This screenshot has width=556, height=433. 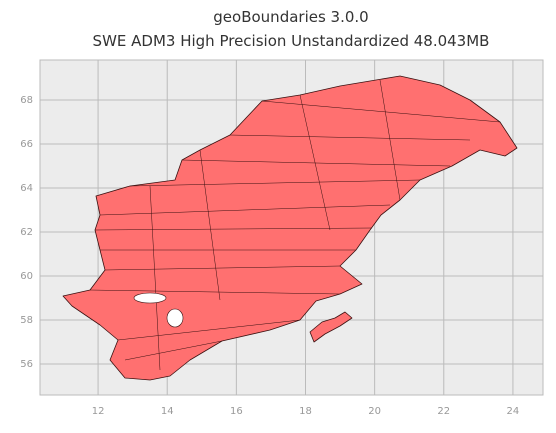 What do you see at coordinates (305, 411) in the screenshot?
I see `x-tick-label: 18` at bounding box center [305, 411].